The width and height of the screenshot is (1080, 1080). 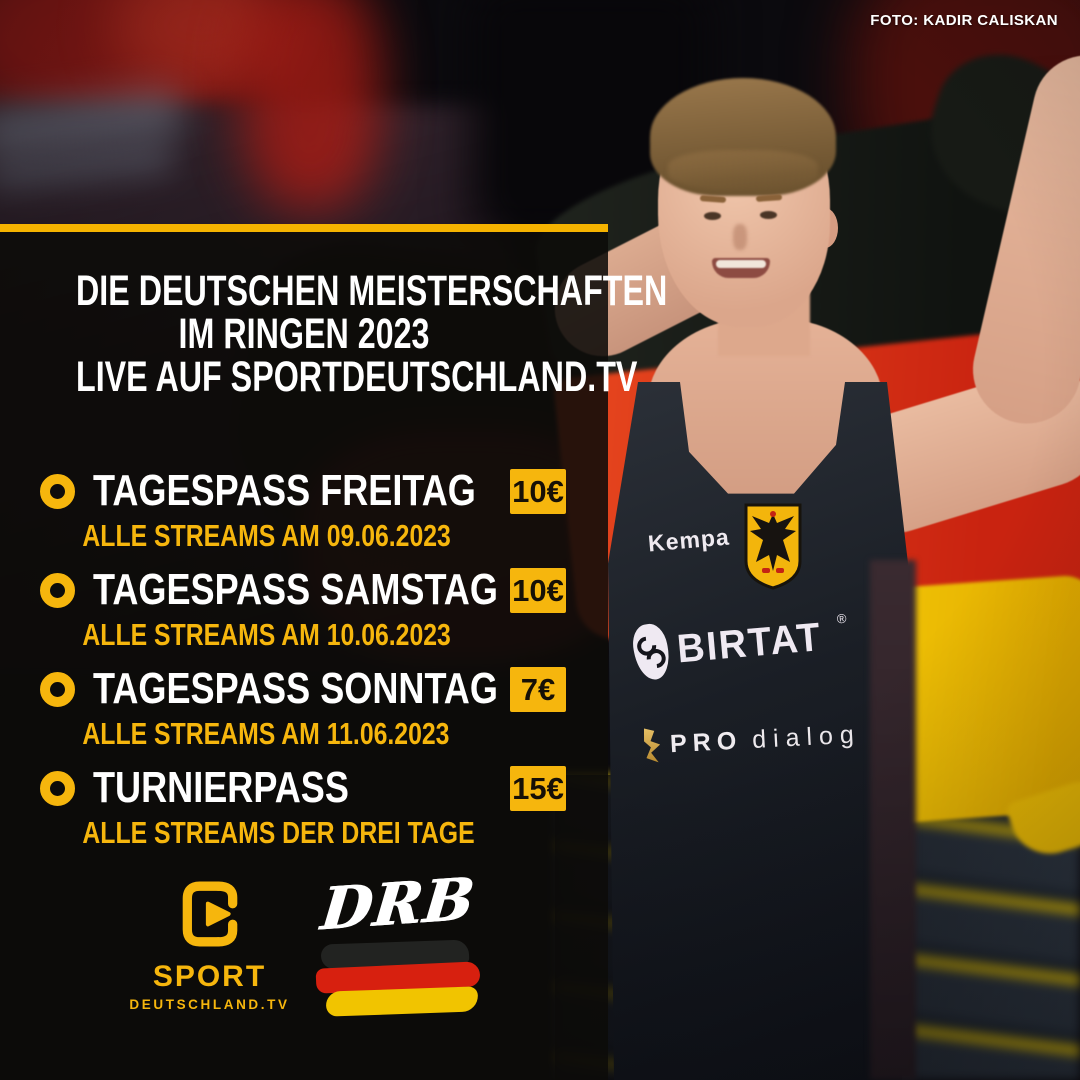 What do you see at coordinates (773, 546) in the screenshot?
I see `german-eagle-crest` at bounding box center [773, 546].